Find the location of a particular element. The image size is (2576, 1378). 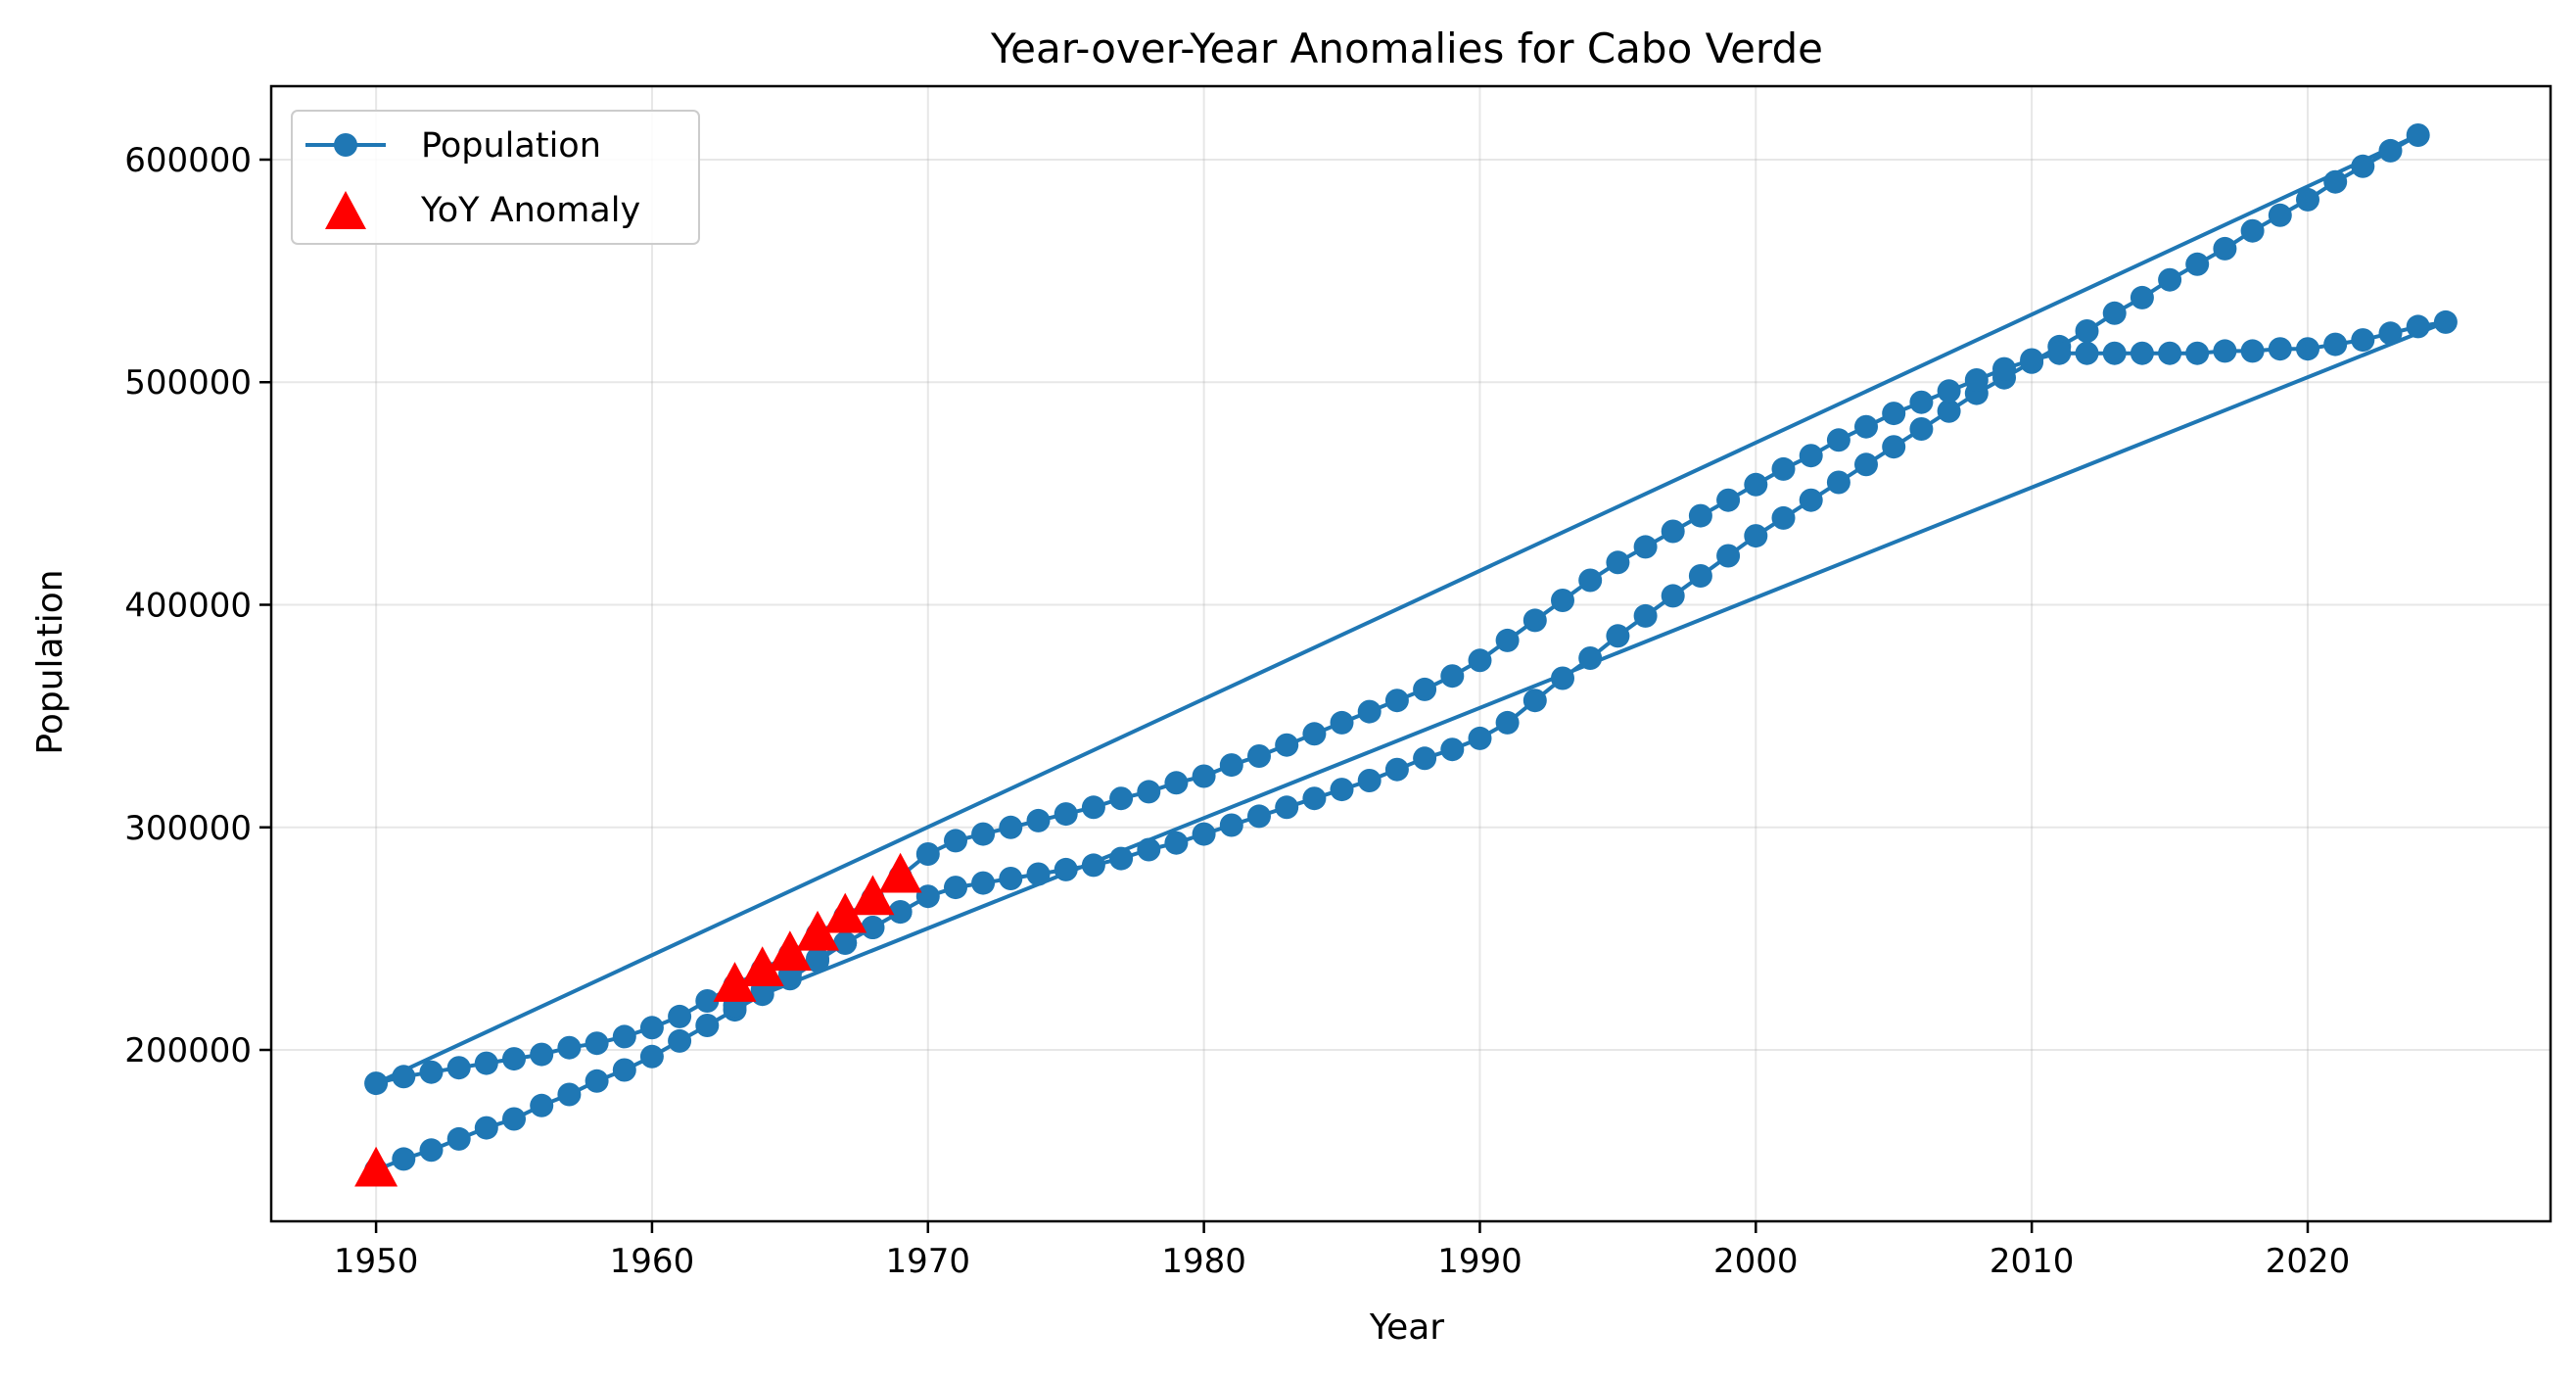

y-tick-label: 200000 is located at coordinates (188, 1051).